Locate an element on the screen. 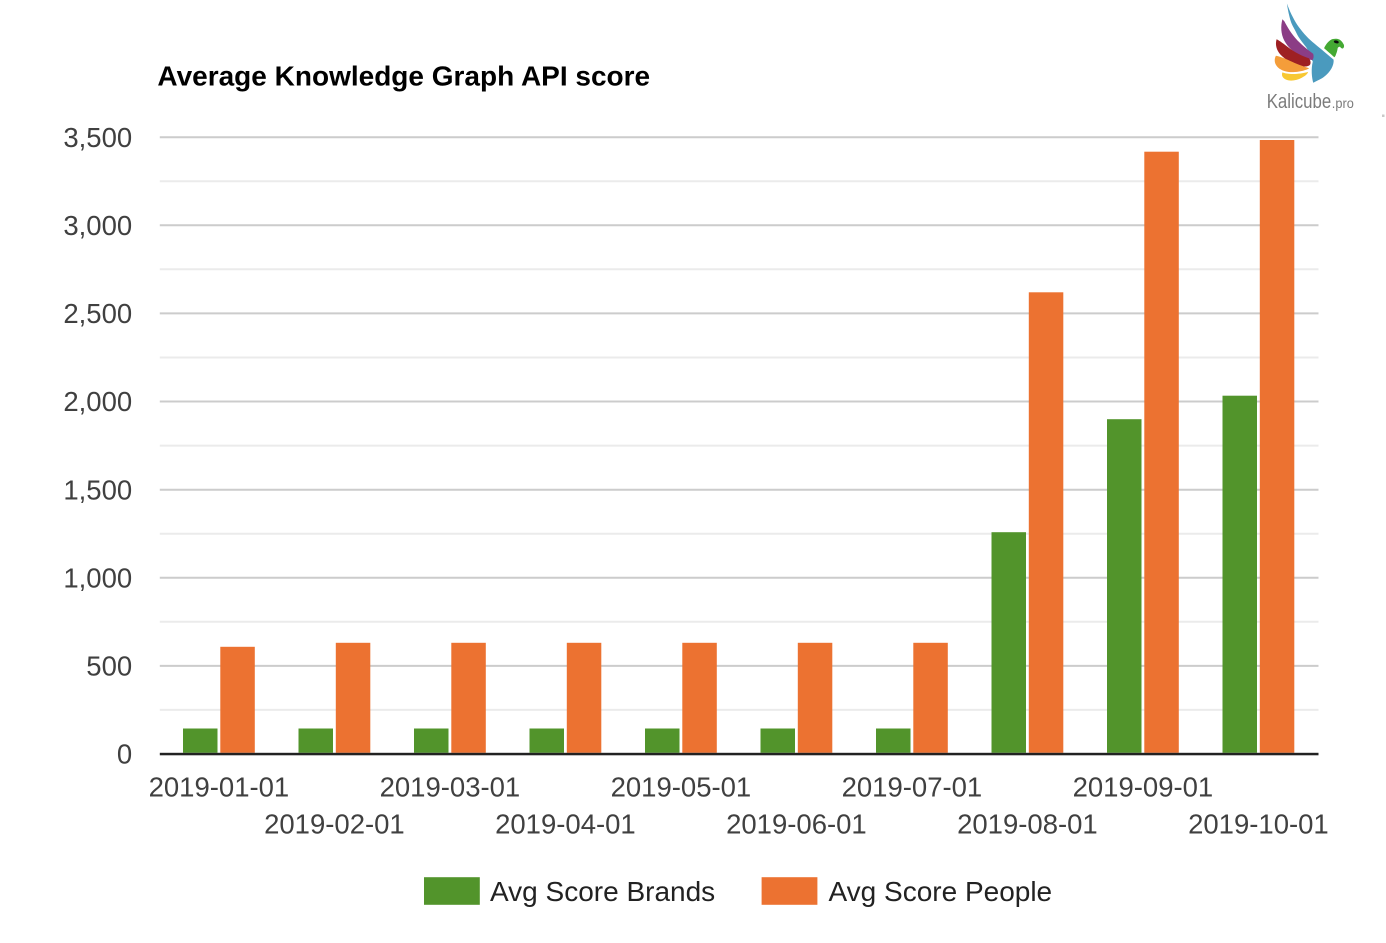  svg-text: 3,500 is located at coordinates (97, 137).